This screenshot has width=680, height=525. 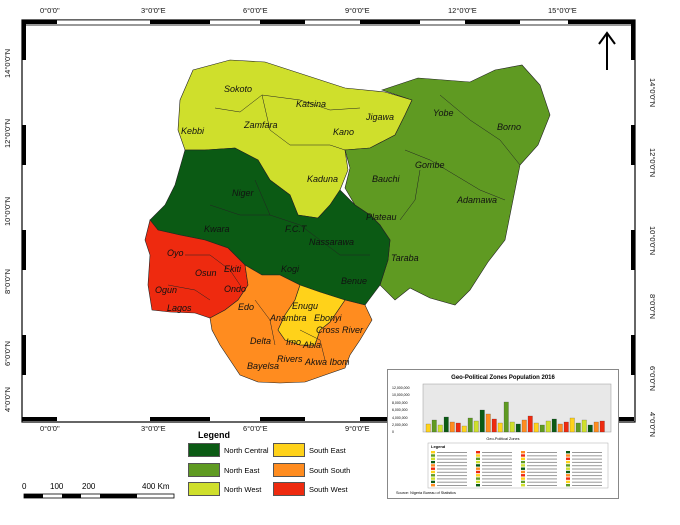 What do you see at coordinates (400, 403) in the screenshot?
I see `inset-y-tick: 8,000,000` at bounding box center [400, 403].